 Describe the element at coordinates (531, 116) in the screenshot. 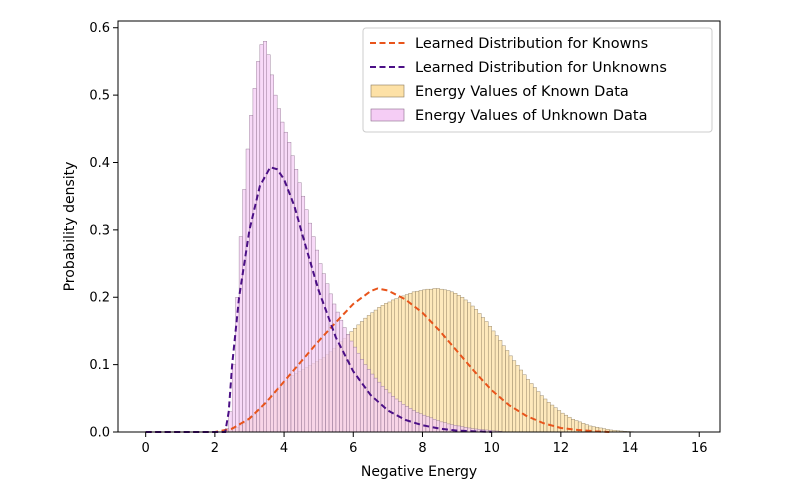

I see `legend-label-unknown-histogram: Energy Values of Unknown Data` at that location.